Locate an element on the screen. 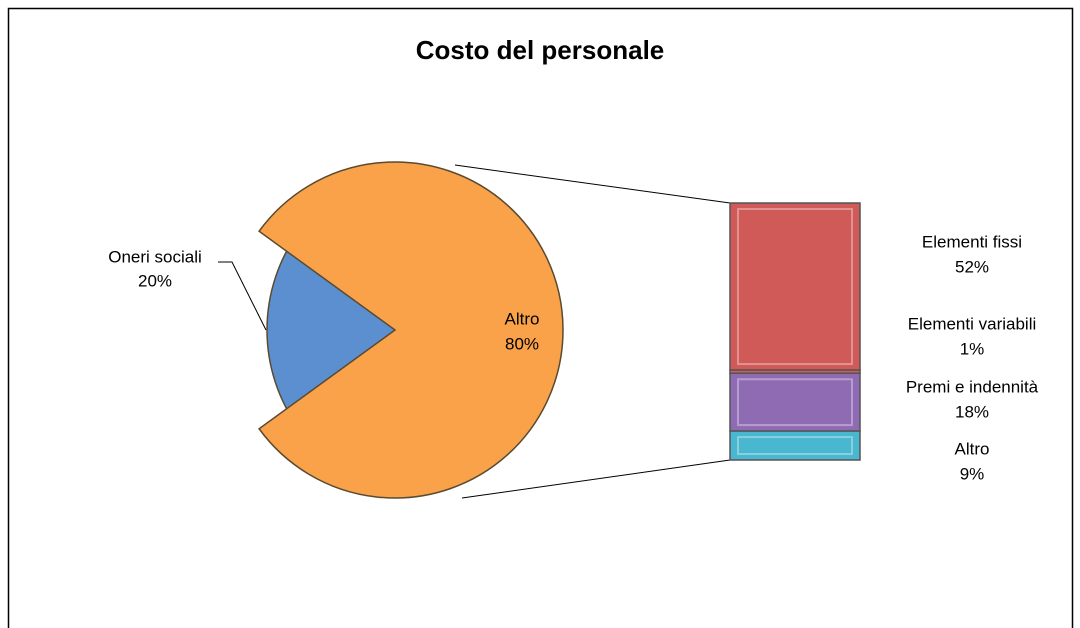 The width and height of the screenshot is (1080, 628). bar-label-name: Premi e indennità is located at coordinates (972, 386).